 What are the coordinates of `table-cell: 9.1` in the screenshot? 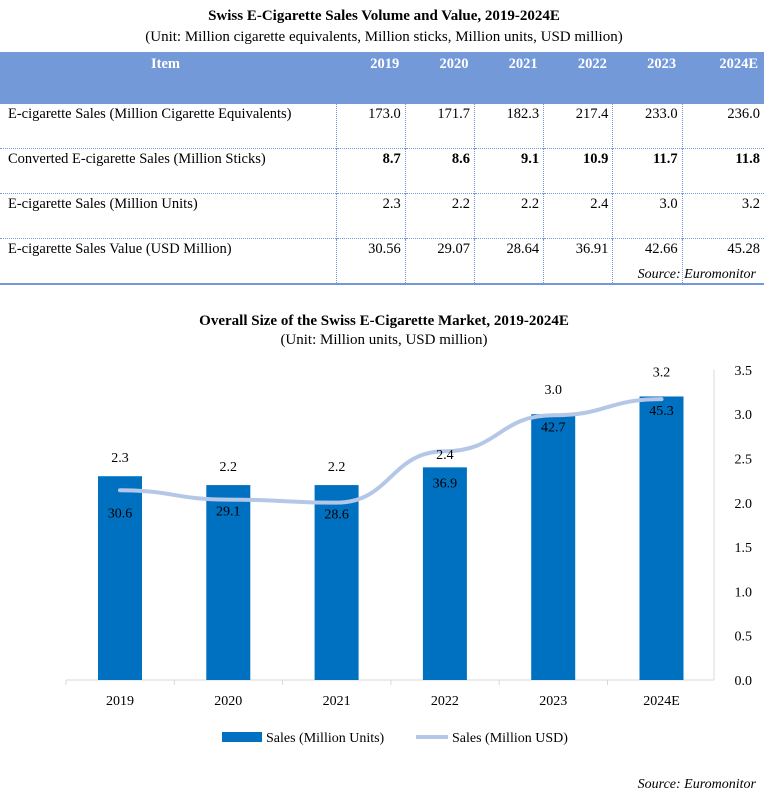 It's located at (508, 171).